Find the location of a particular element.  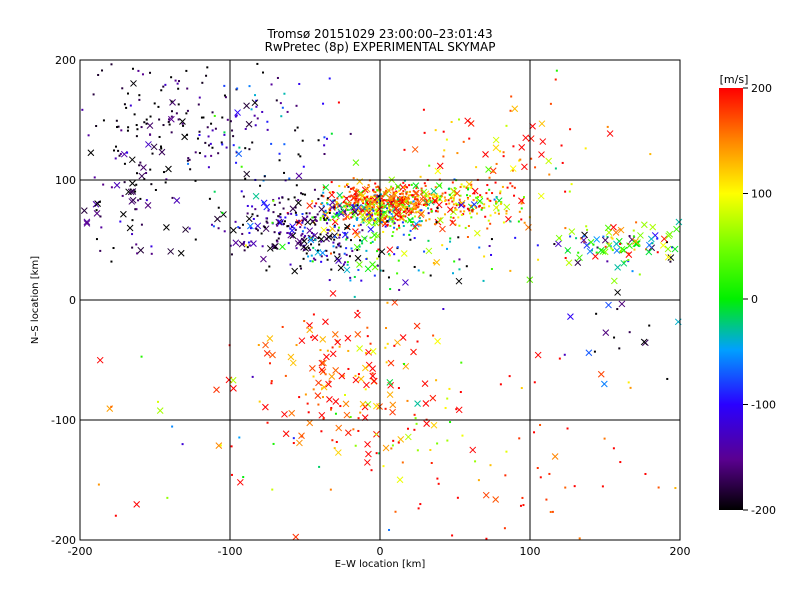

y-axis-label: N–S location [km] is located at coordinates (35, 300).